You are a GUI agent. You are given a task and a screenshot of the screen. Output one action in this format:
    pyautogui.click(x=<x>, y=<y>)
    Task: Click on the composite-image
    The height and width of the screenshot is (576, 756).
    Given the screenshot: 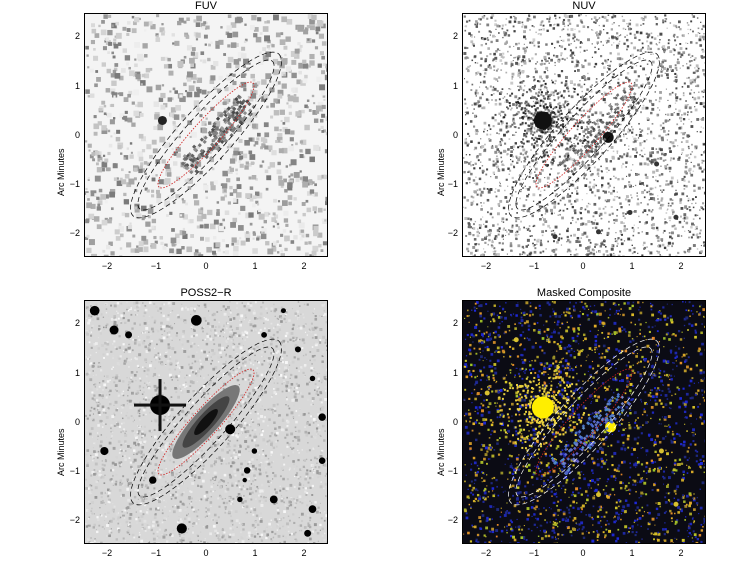 What is the action you would take?
    pyautogui.click(x=584, y=422)
    